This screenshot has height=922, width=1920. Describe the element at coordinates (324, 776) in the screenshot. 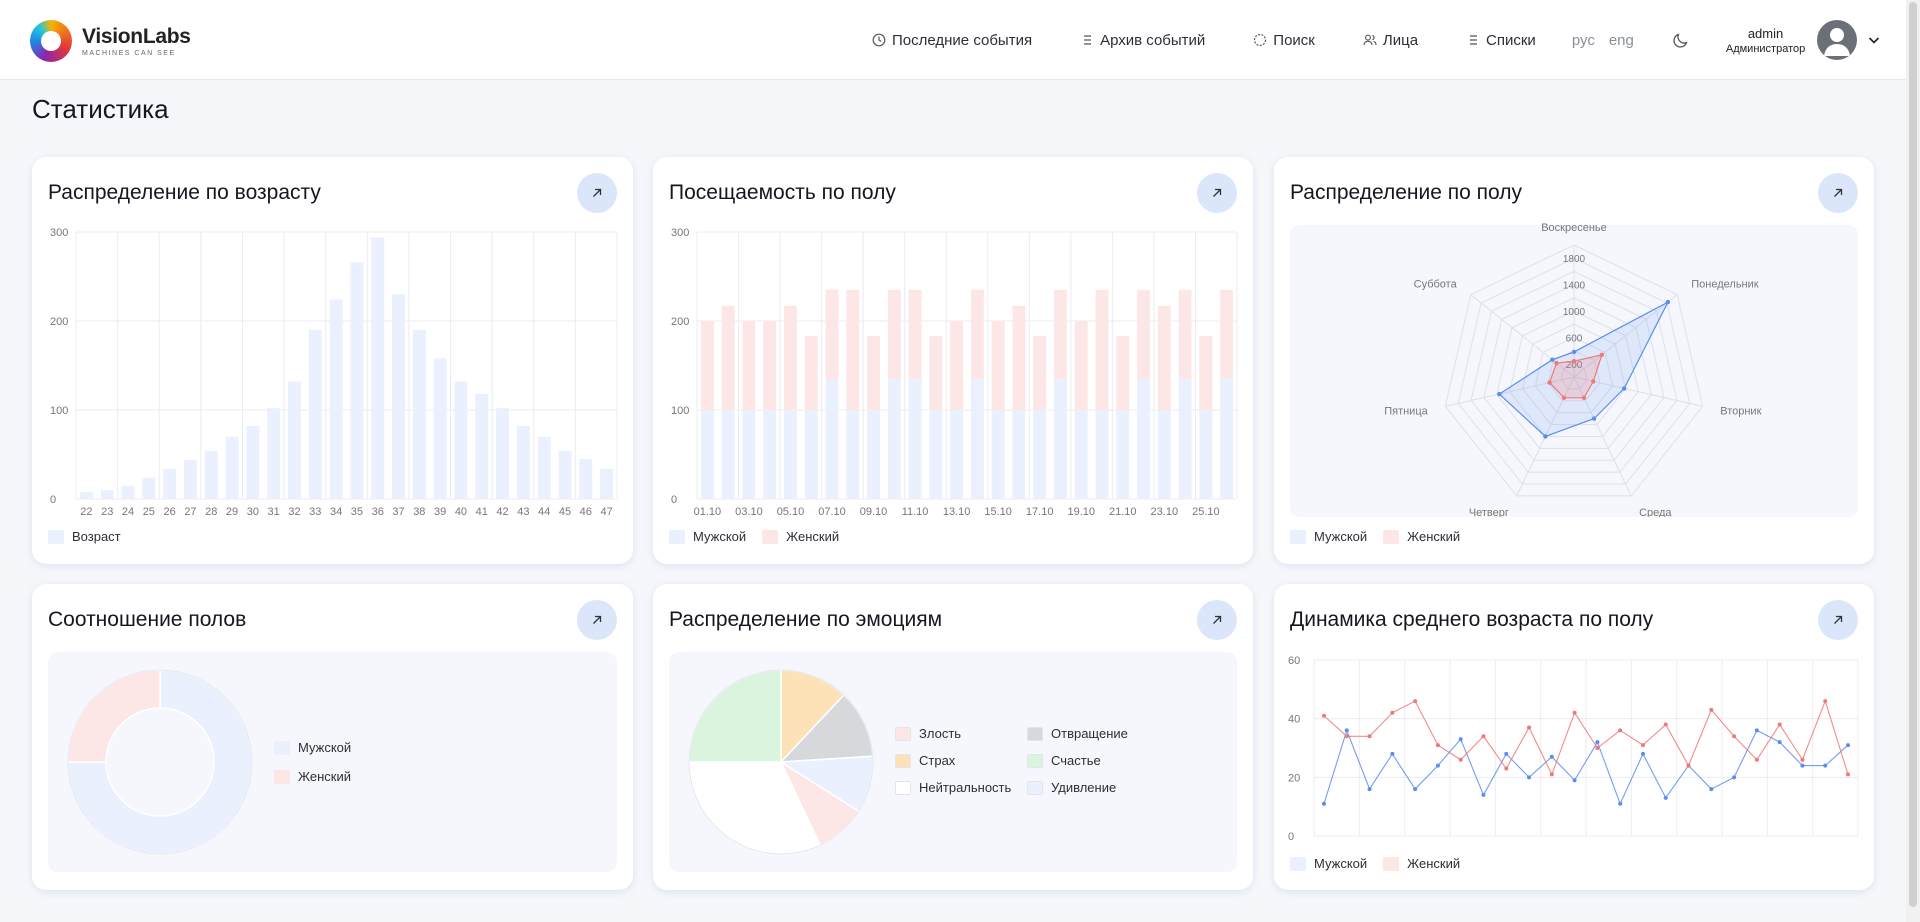

I see `legend-label: Женский` at that location.